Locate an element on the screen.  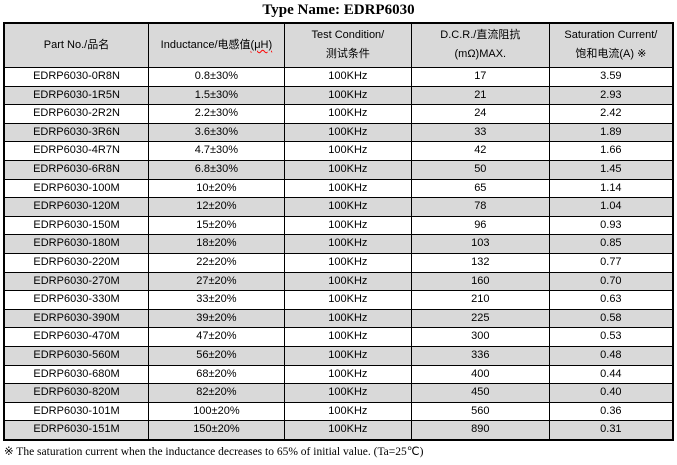
table-row: EDRP6030-390M 39±20% 100KHz 225 0.58 is located at coordinates (338, 318).